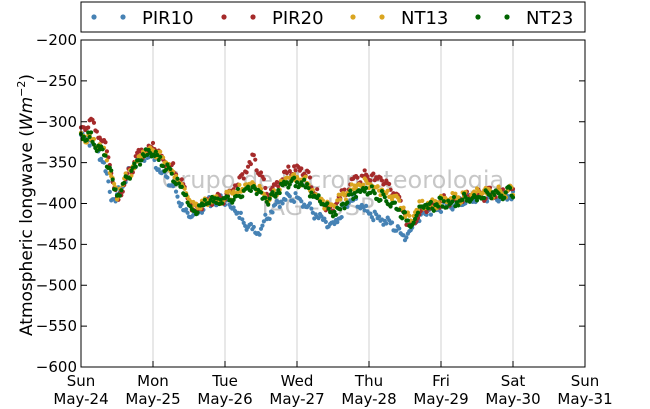 Image resolution: width=650 pixels, height=409 pixels. Describe the element at coordinates (399, 18) in the screenshot. I see `legend-item-NT13: NT13` at that location.